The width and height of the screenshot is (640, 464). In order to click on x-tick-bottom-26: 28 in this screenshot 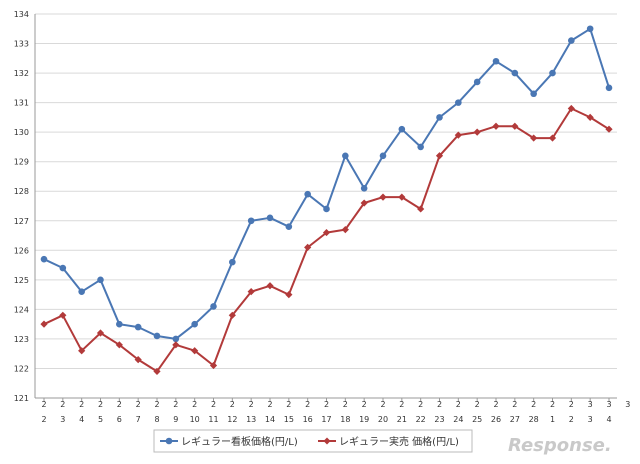, I will do `click(534, 419)`.